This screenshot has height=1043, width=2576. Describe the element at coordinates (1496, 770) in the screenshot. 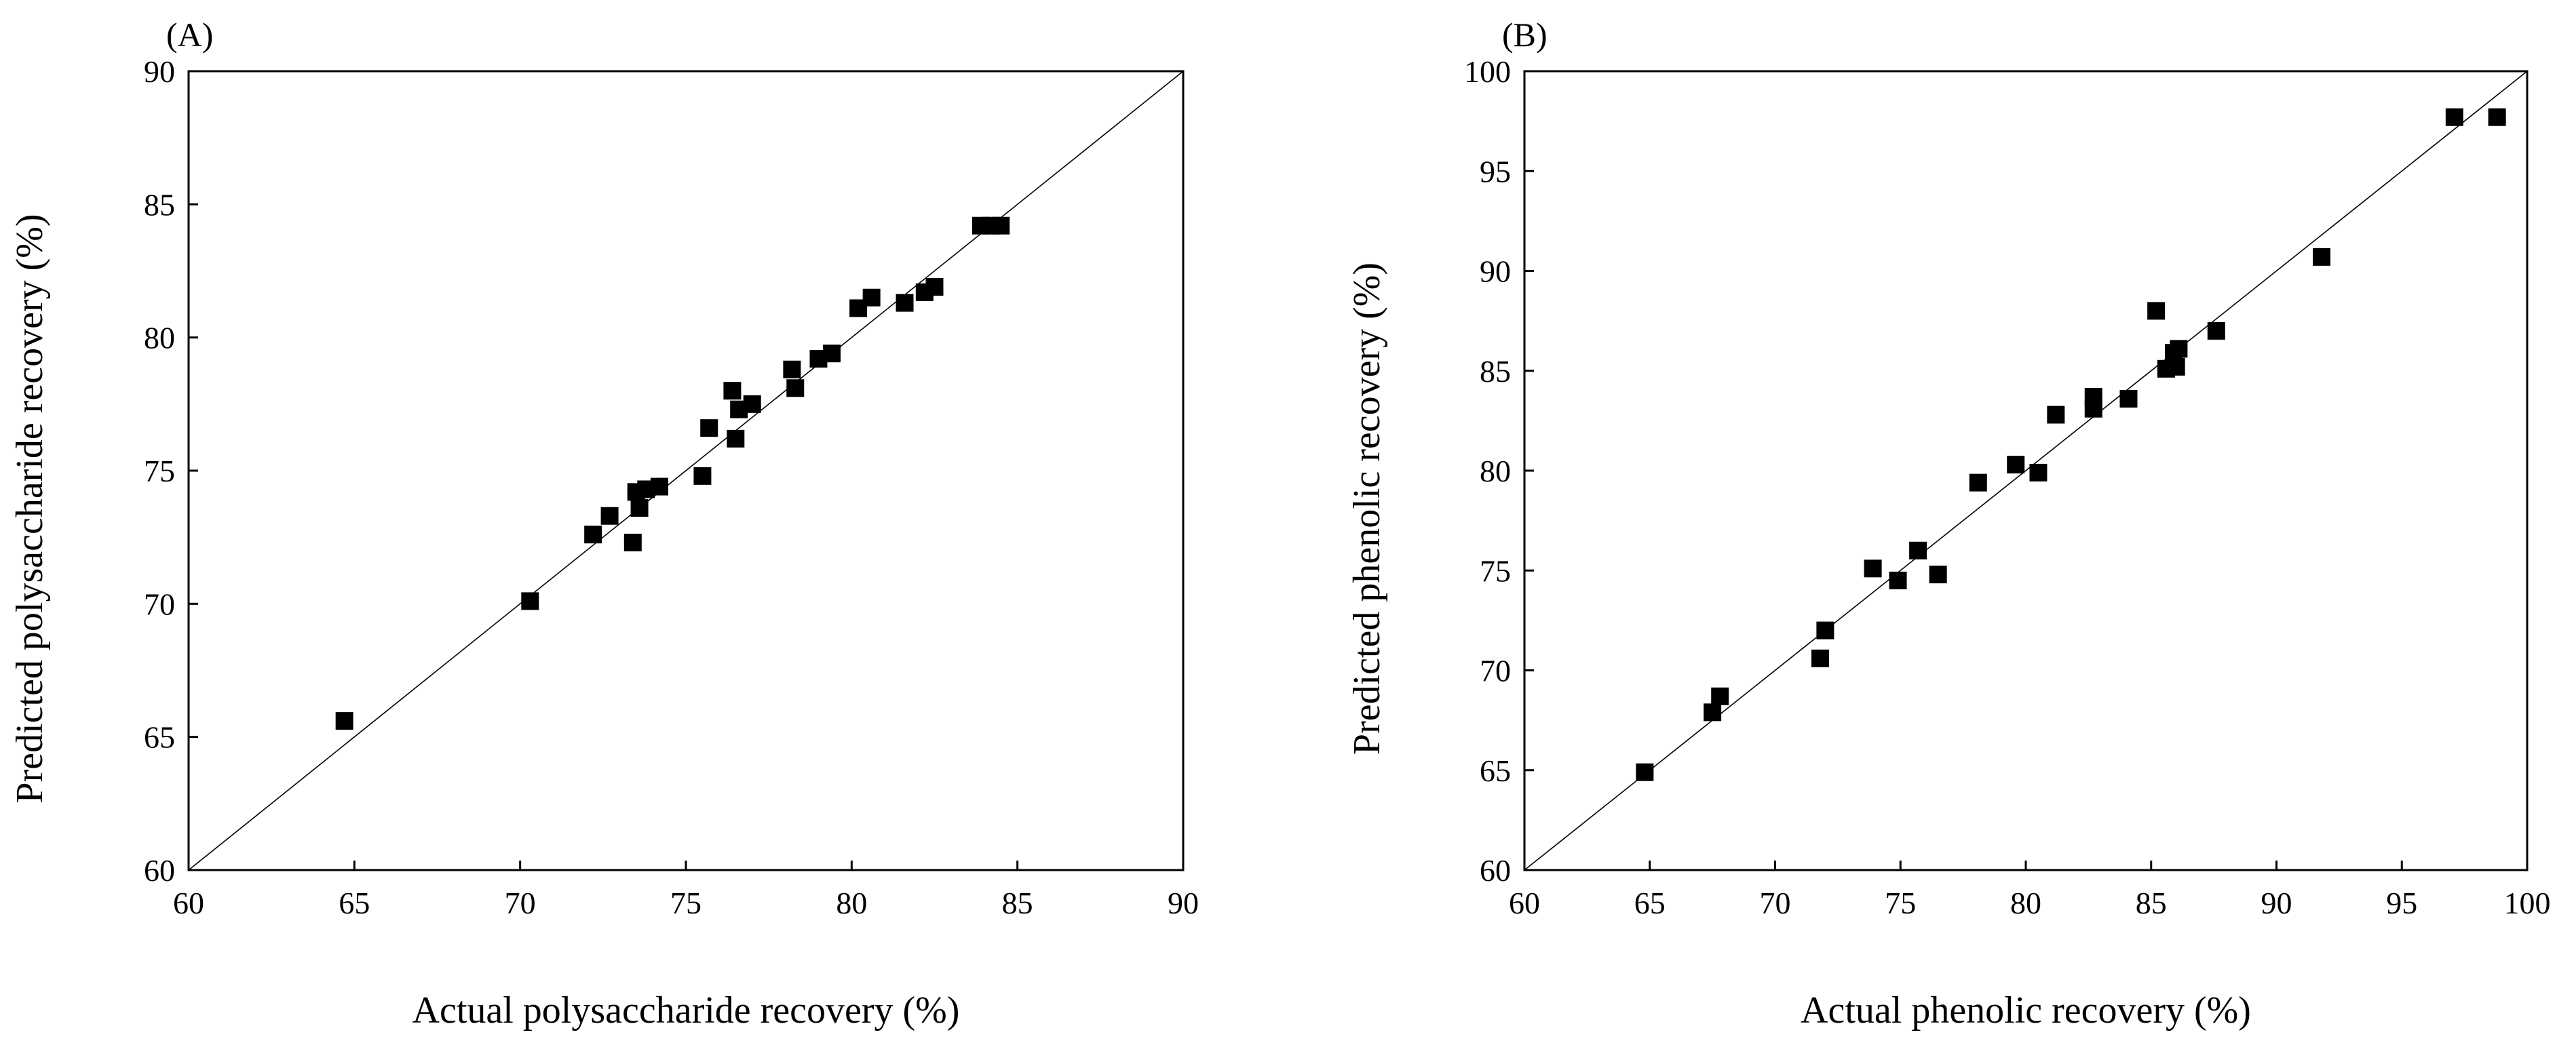

I see `panel-b-y-tick-label: 65` at that location.